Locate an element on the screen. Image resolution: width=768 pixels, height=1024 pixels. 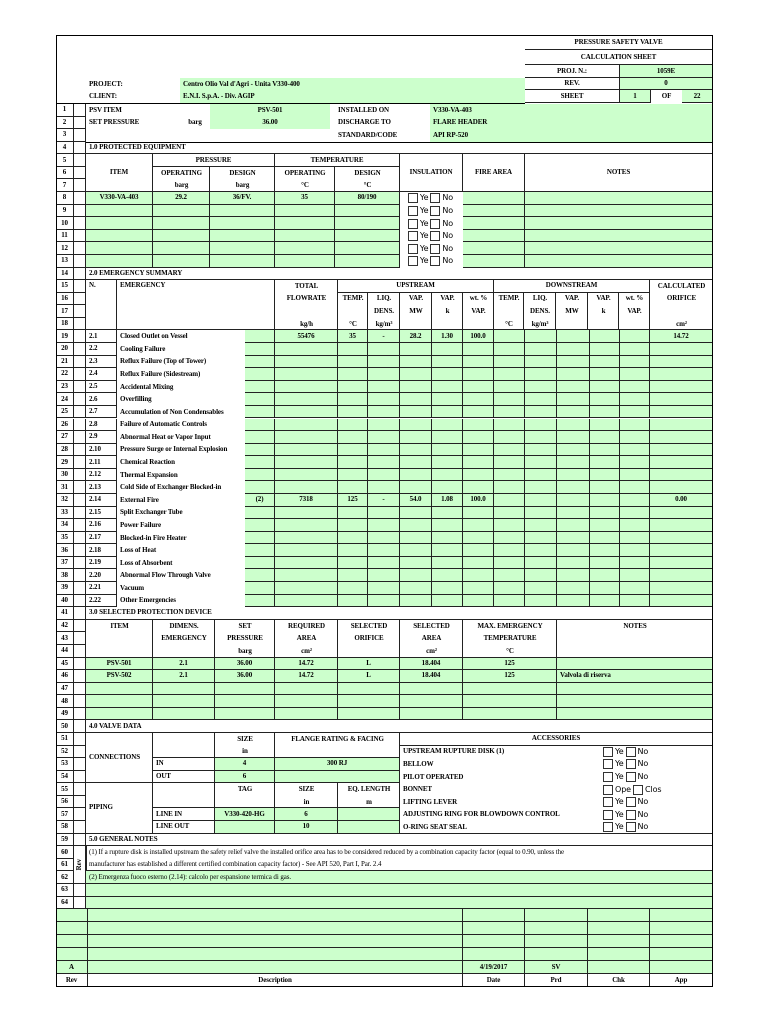
device-req is located at coordinates (306, 689).